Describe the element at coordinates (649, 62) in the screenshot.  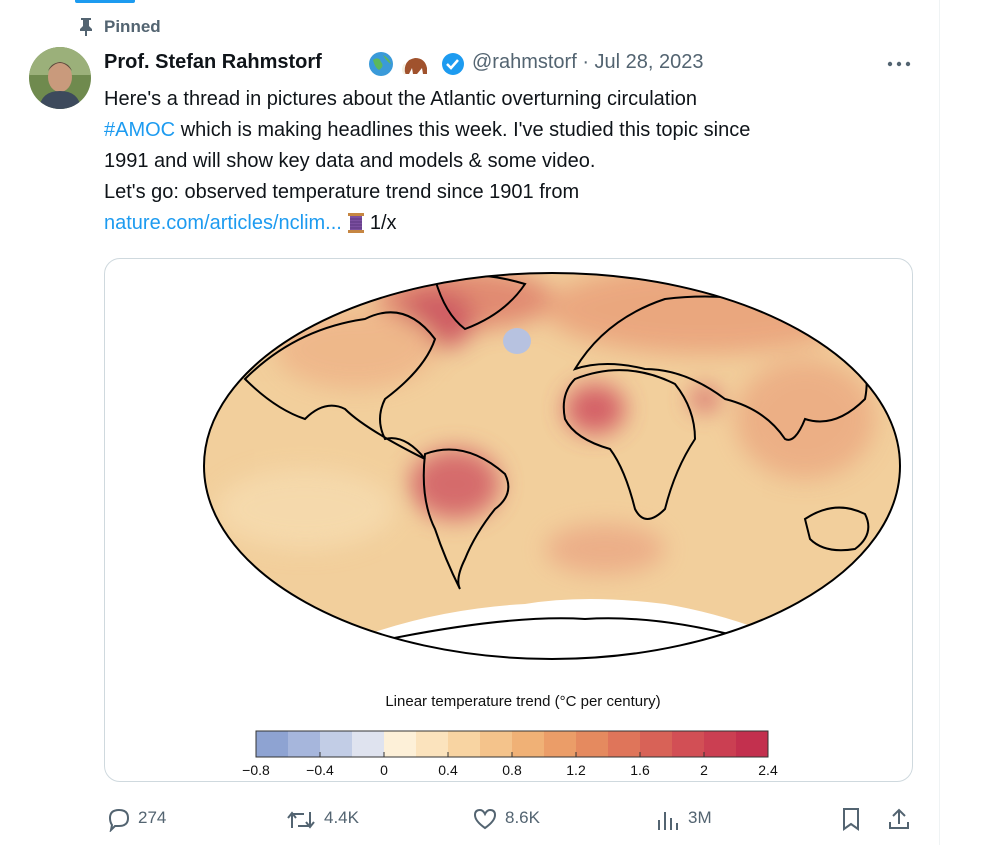
I see `post-date: Jul 28, 2023` at that location.